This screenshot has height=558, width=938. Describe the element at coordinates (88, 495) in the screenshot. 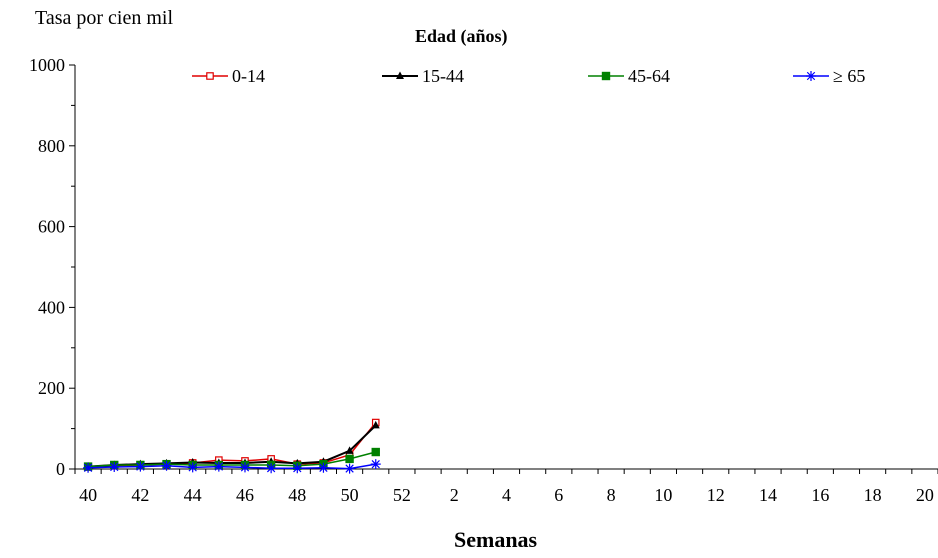

I see `x-tick-label: 40` at that location.